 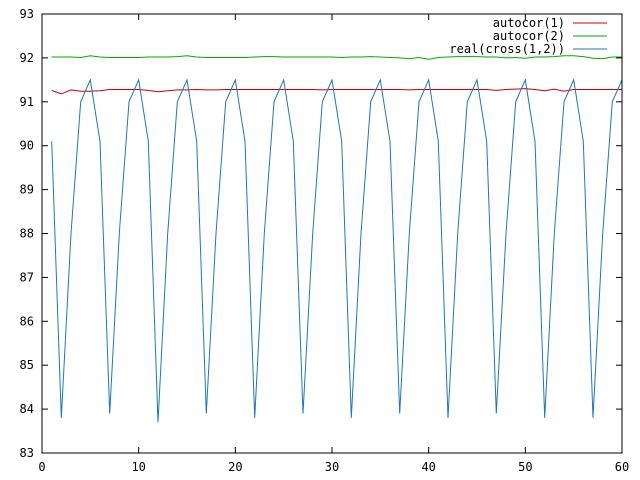 What do you see at coordinates (27, 277) in the screenshot?
I see `y-tick-label: 87` at bounding box center [27, 277].